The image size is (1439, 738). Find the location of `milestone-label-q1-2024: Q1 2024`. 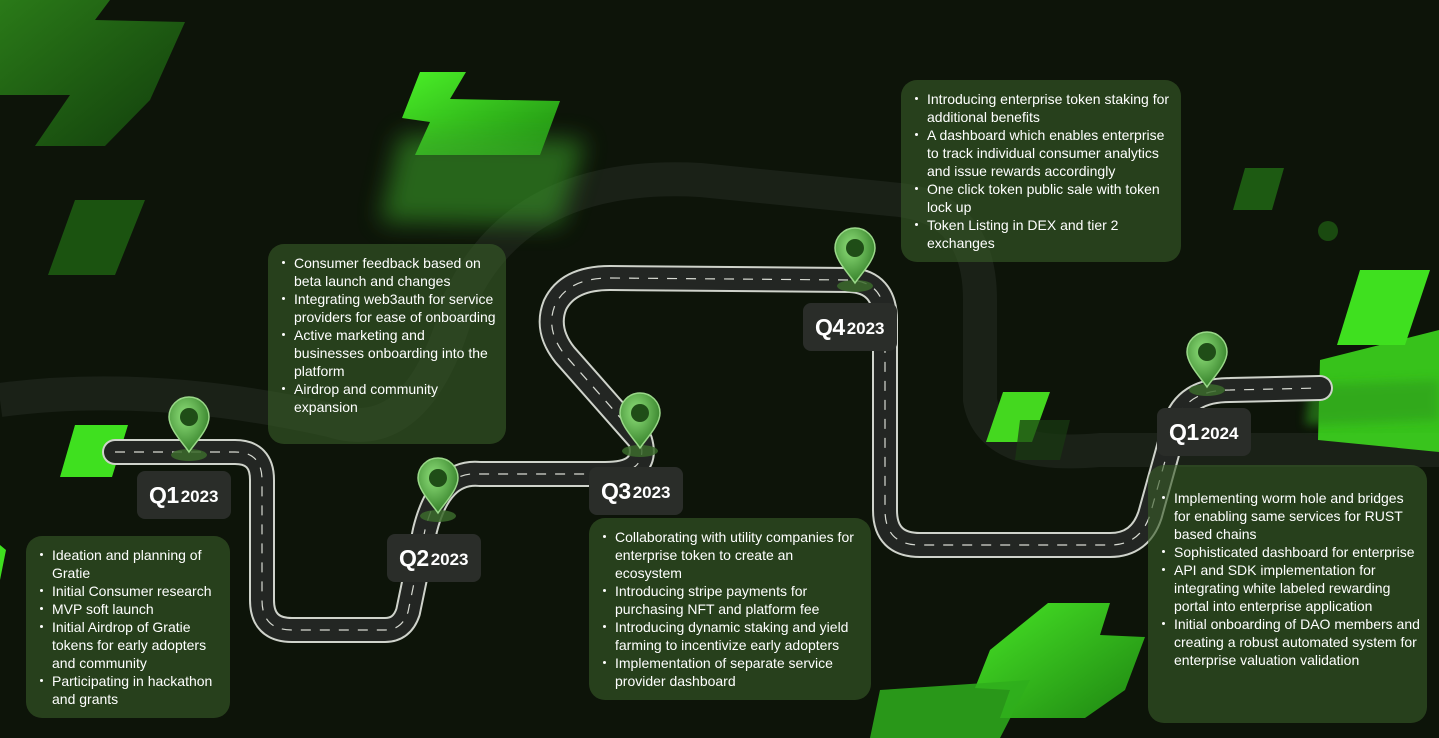

milestone-label-q1-2024: Q1 2024 is located at coordinates (1204, 432).